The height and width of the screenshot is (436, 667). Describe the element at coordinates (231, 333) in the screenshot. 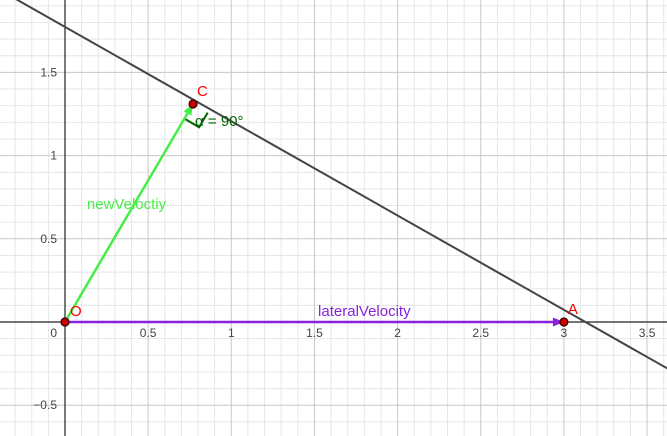

I see `x-tick-label: 1` at that location.